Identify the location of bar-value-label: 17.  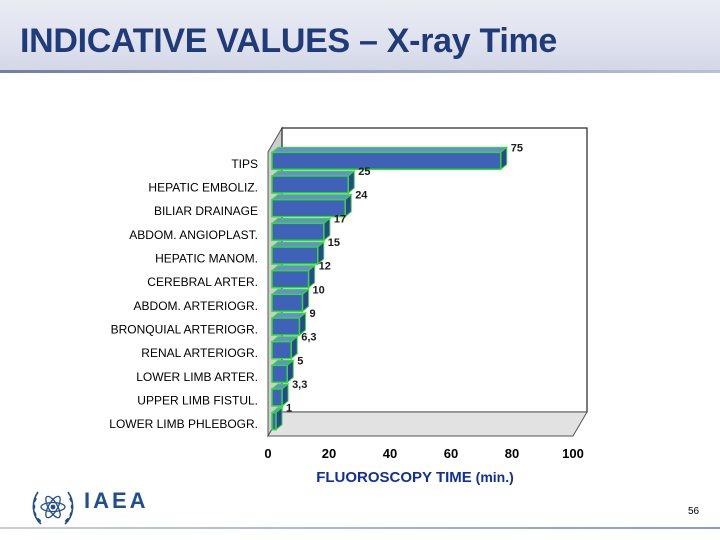
(340, 219).